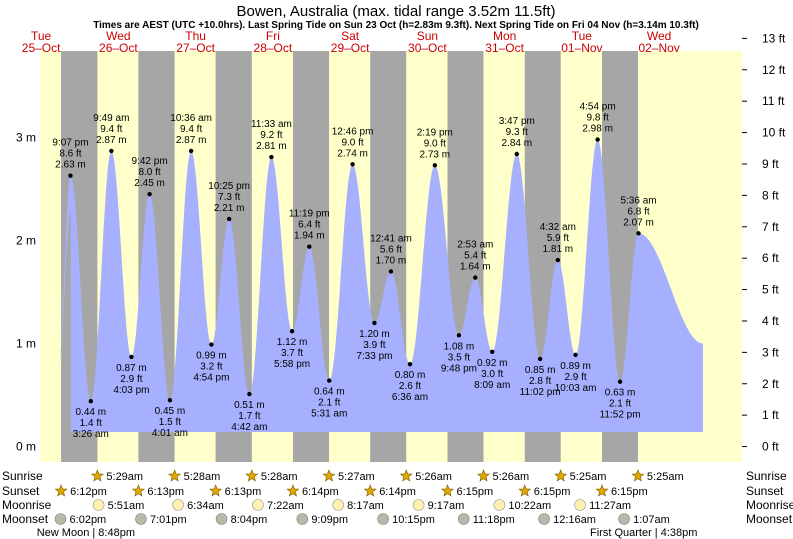 The height and width of the screenshot is (539, 793). Describe the element at coordinates (770, 164) in the screenshot. I see `y-right-tick-label: 9 ft` at that location.